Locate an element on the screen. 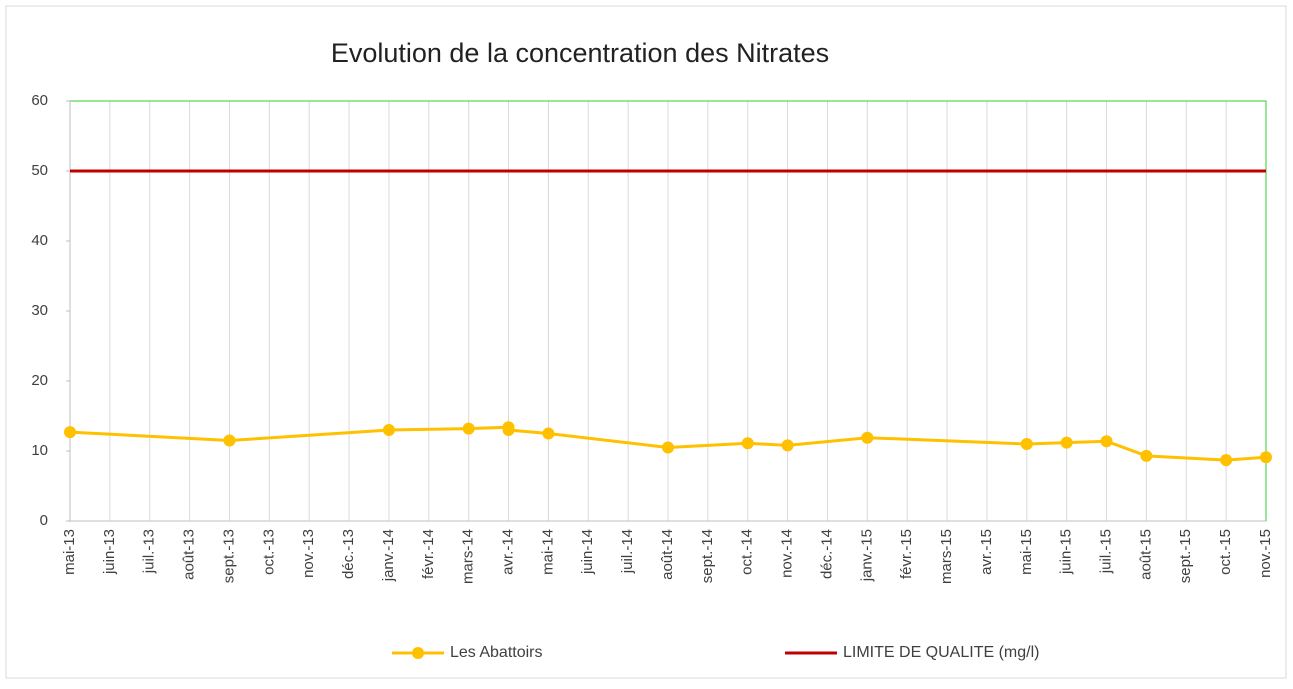  y-tick-label: 30 is located at coordinates (39, 310).